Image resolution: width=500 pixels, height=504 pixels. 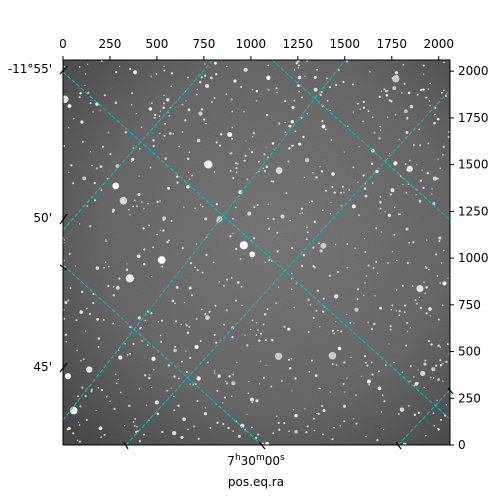 What do you see at coordinates (345, 44) in the screenshot?
I see `top-tick-label: 1500` at bounding box center [345, 44].